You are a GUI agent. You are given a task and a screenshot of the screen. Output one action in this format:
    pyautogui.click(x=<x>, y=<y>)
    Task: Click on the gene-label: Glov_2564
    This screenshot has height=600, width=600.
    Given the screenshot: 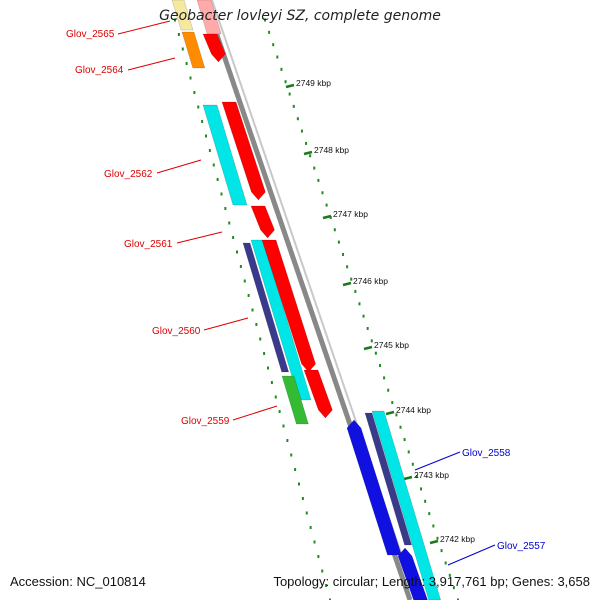 What is the action you would take?
    pyautogui.click(x=99, y=70)
    